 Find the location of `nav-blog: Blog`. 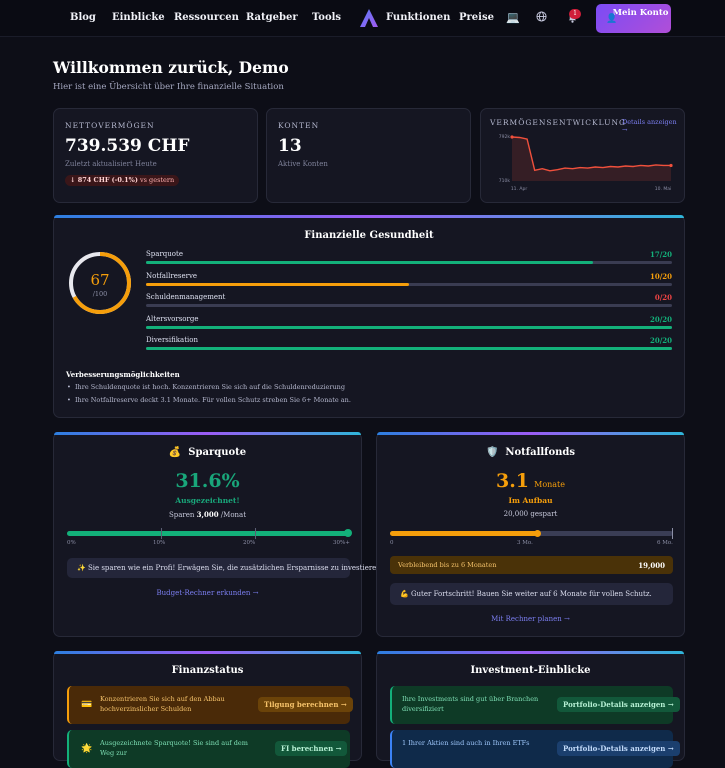

nav-blog: Blog is located at coordinates (83, 17).